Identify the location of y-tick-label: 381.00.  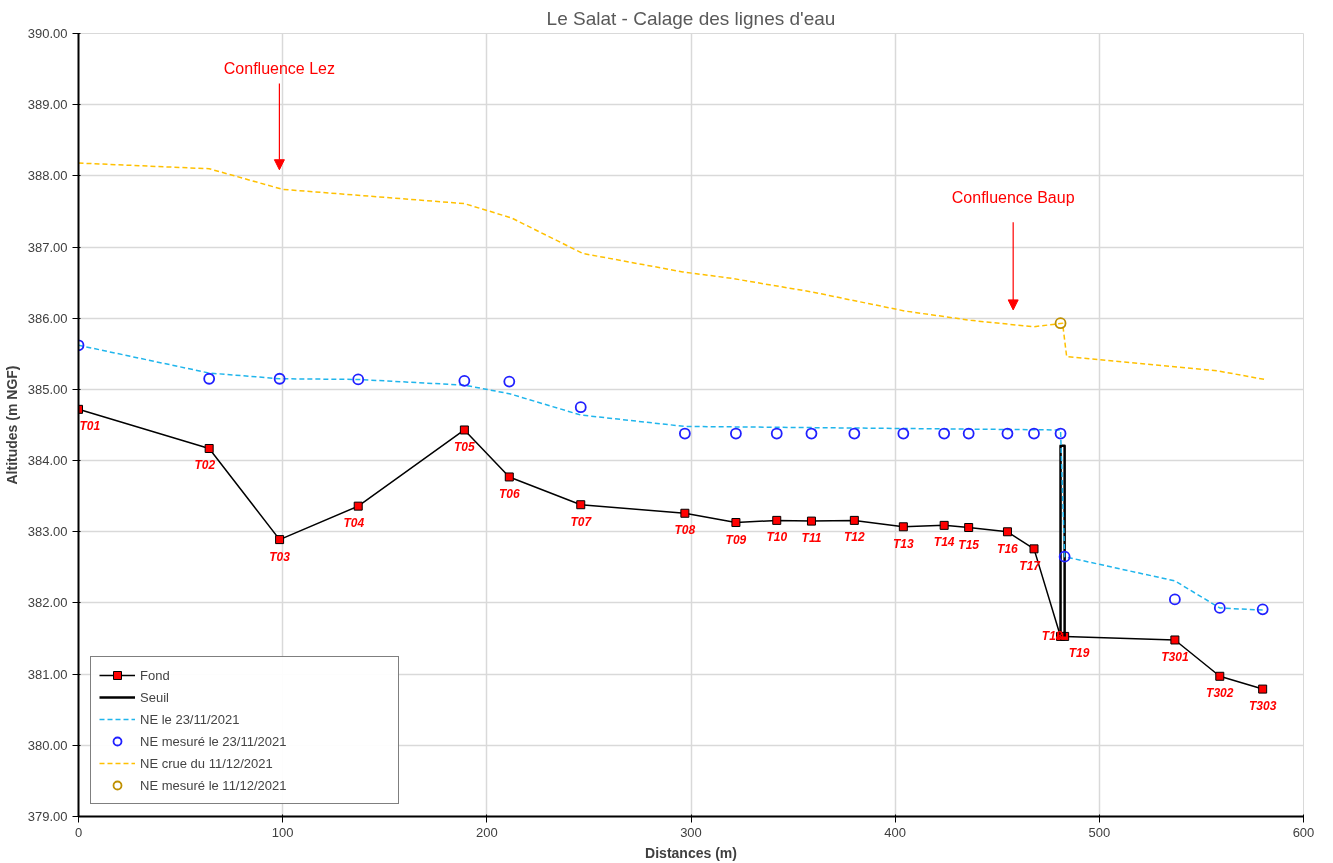
(47, 674).